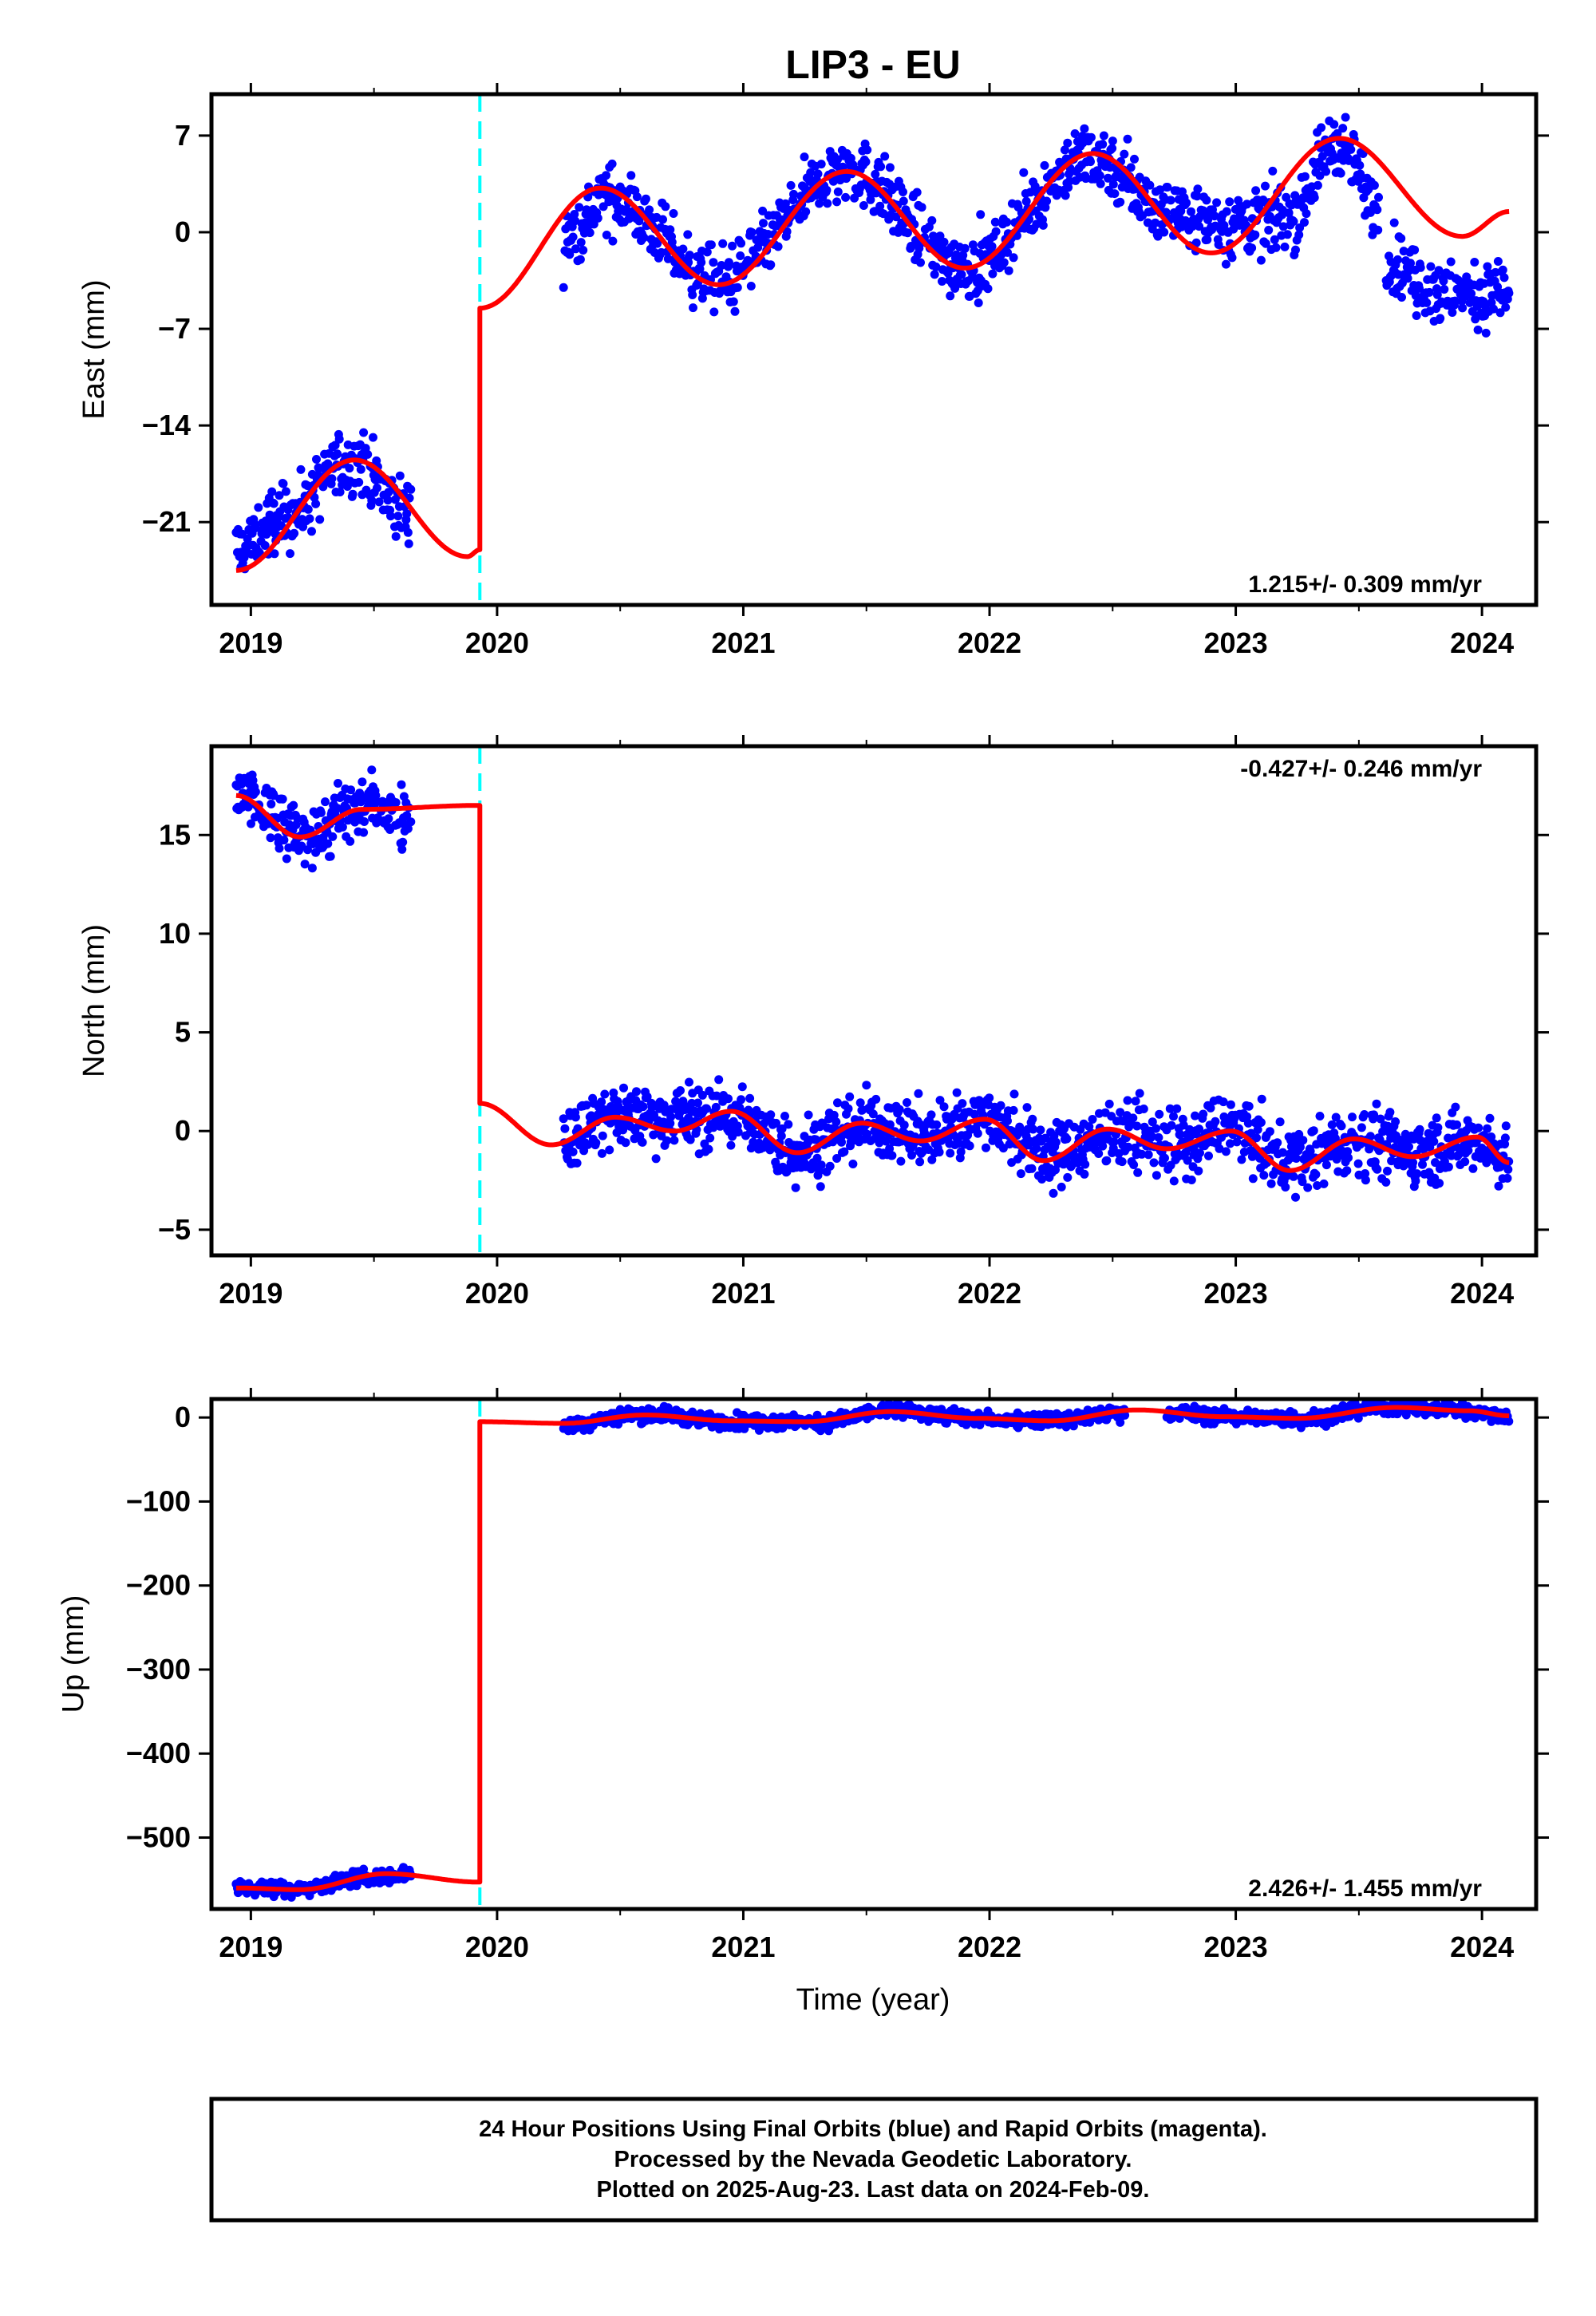  What do you see at coordinates (174, 1229) in the screenshot?
I see `y-tick-label: −5` at bounding box center [174, 1229].